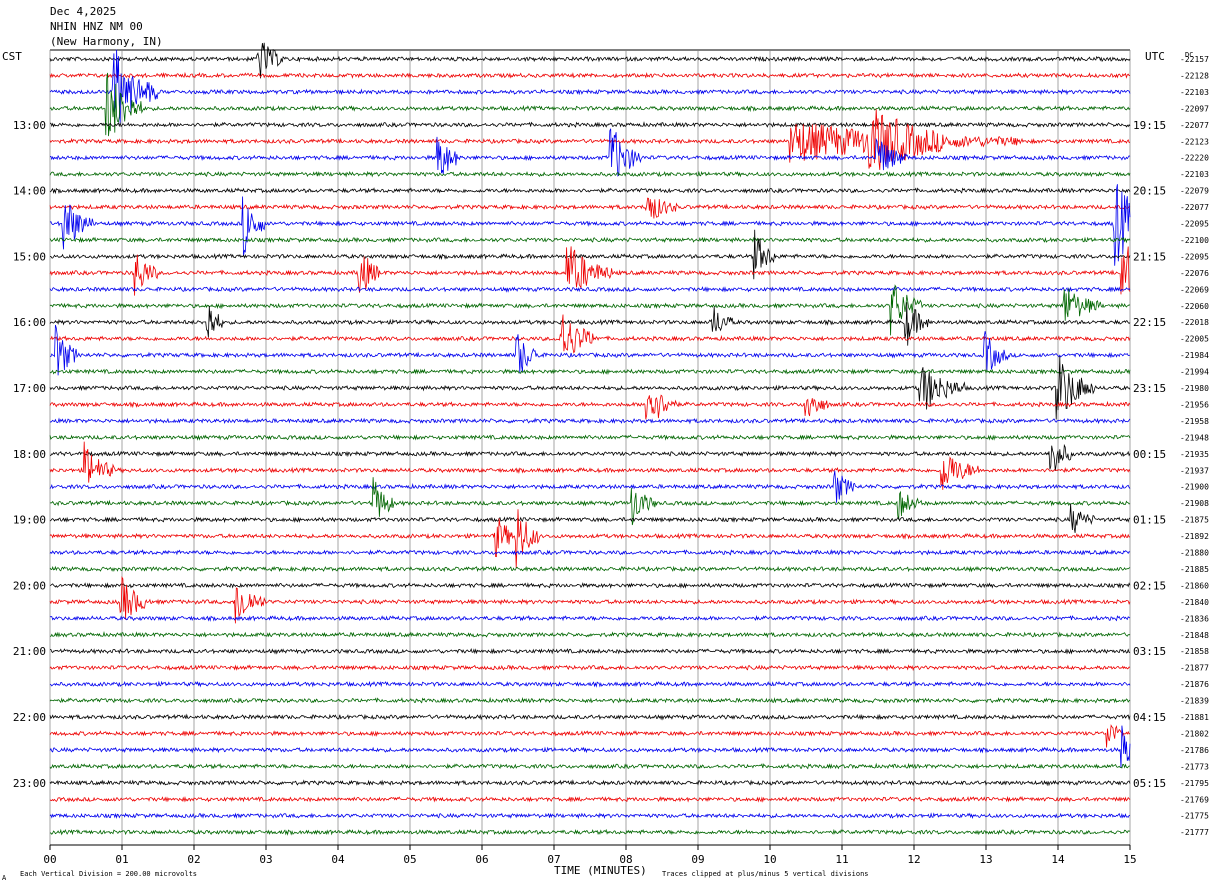 This screenshot has height=886, width=1210. I want to click on x-tick-label: 12, so click(913, 859).